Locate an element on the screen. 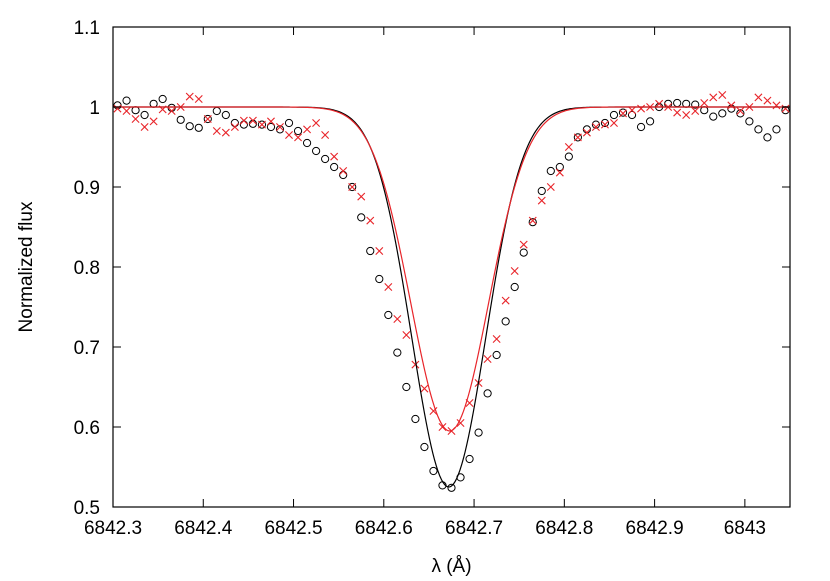 Image resolution: width=830 pixels, height=581 pixels. y-axis-title: Normalized flux is located at coordinates (26, 266).